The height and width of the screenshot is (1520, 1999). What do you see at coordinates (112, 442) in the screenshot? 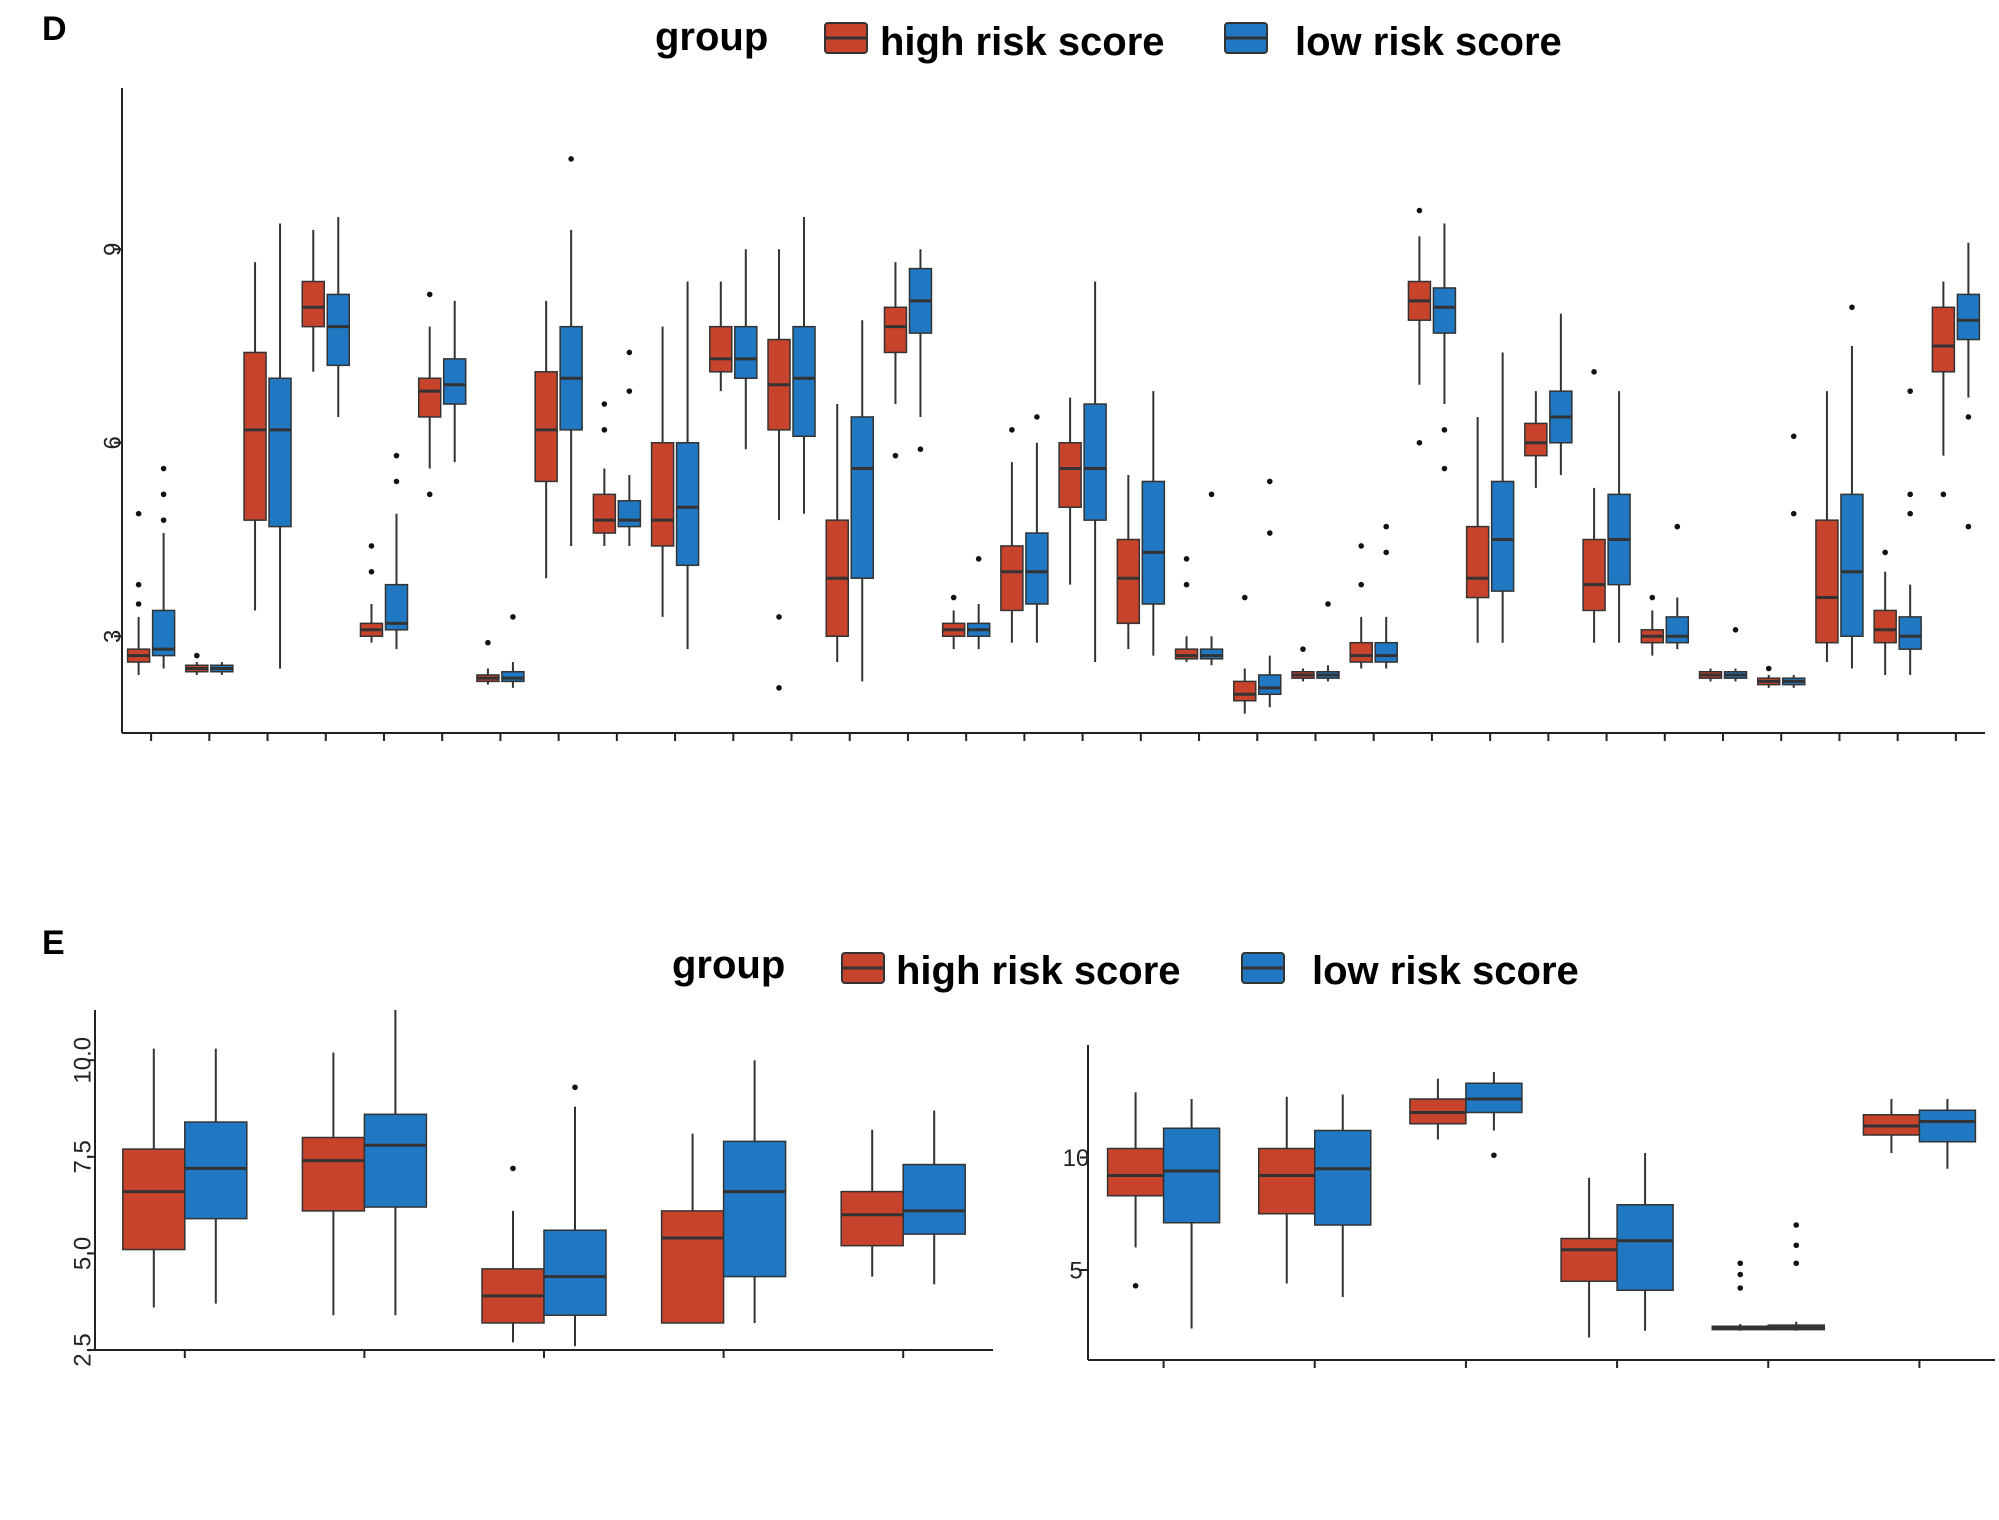
I see `y-tick-label: 6` at bounding box center [112, 442].